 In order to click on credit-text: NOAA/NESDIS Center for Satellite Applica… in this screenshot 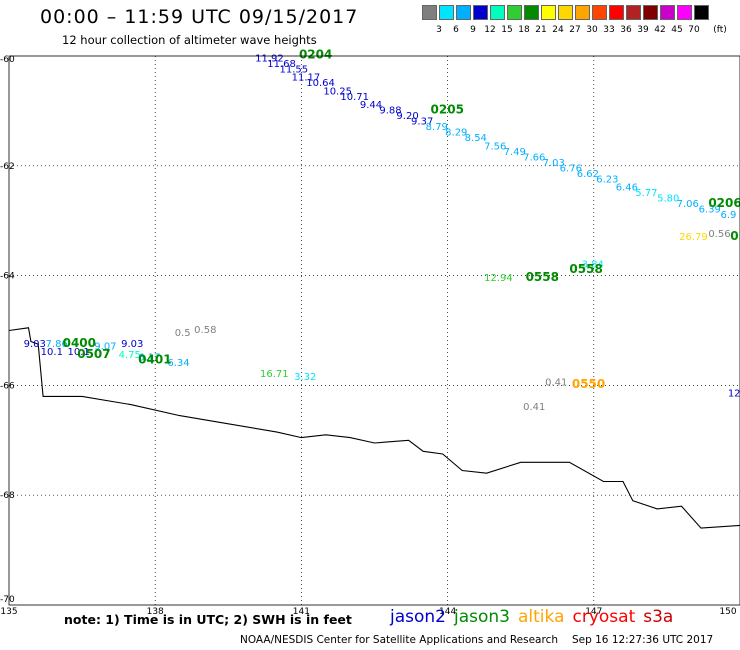, I will do `click(399, 640)`.